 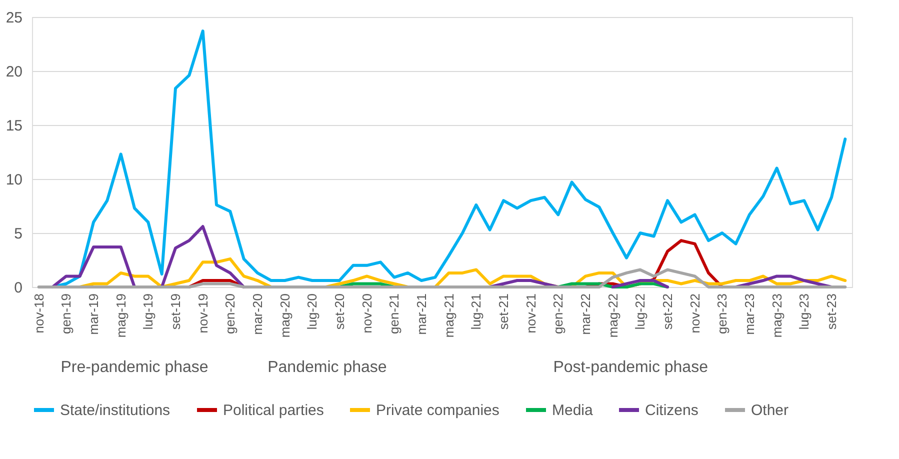 I want to click on legend-label: State/institutions, so click(x=115, y=410).